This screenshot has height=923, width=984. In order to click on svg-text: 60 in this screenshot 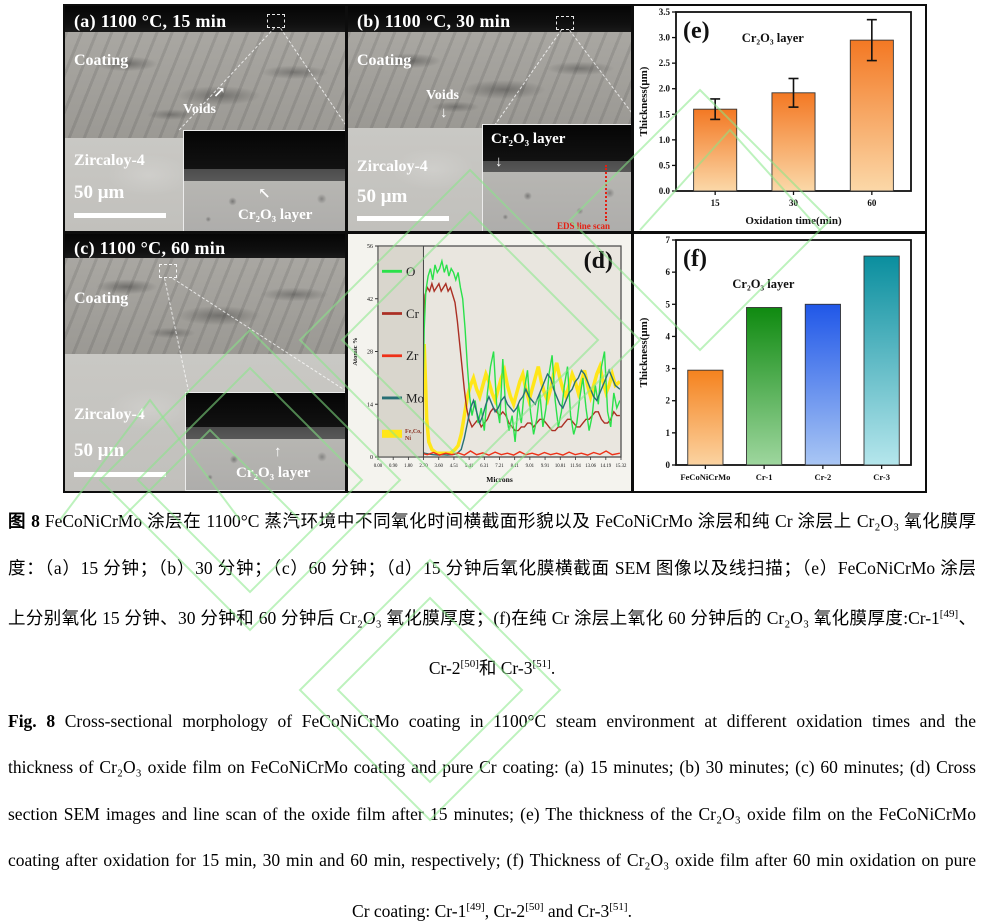, I will do `click(872, 203)`.